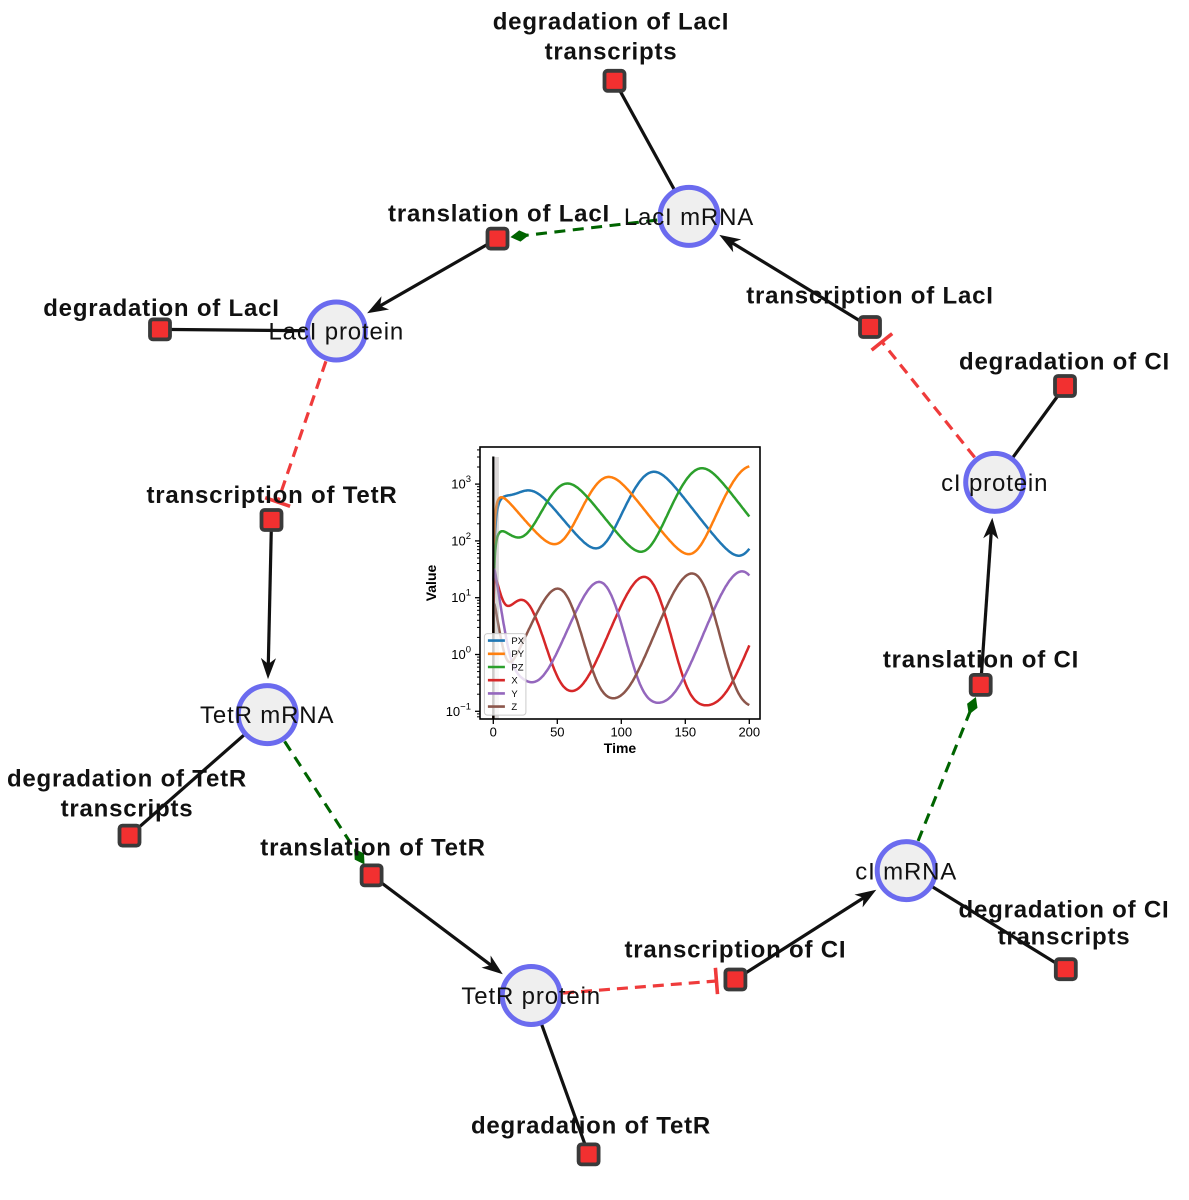  I want to click on svg-text: Time, so click(620, 748).